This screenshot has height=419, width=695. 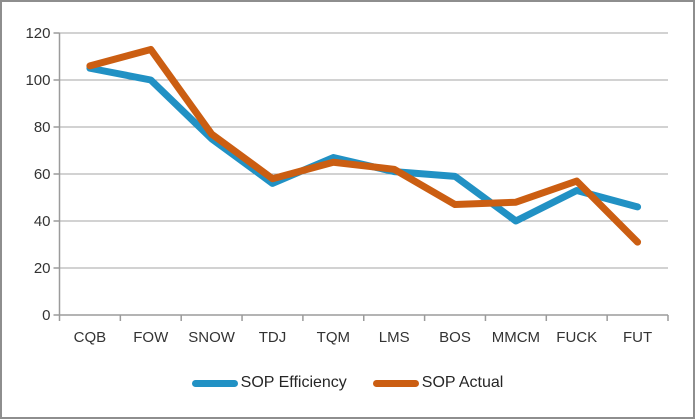 What do you see at coordinates (637, 337) in the screenshot?
I see `x-axis-label: FUT` at bounding box center [637, 337].